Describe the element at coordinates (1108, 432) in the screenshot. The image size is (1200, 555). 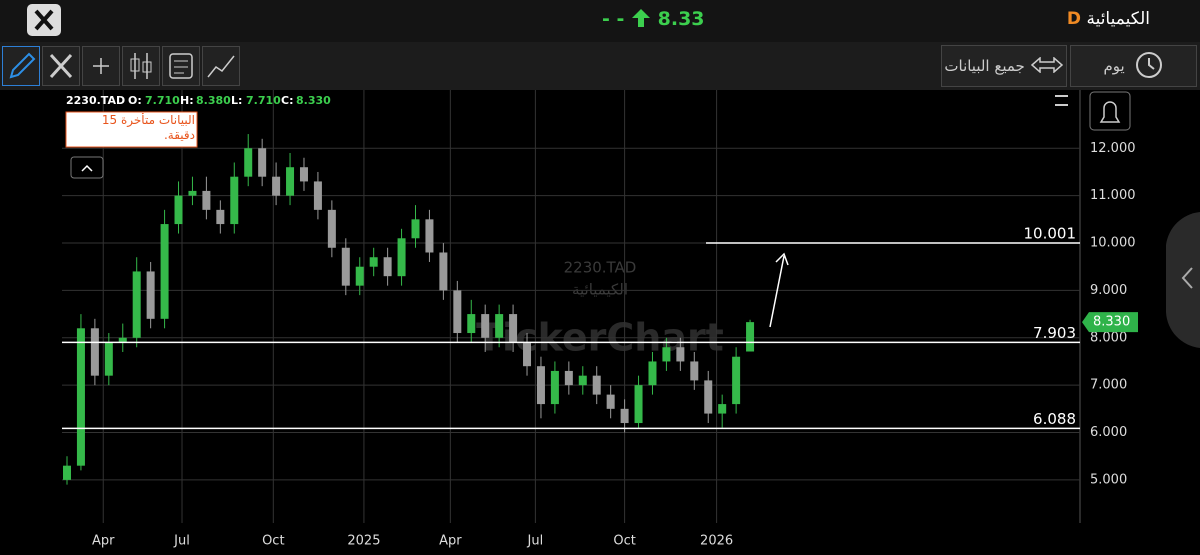
I see `y-tick-label: 6.000` at that location.